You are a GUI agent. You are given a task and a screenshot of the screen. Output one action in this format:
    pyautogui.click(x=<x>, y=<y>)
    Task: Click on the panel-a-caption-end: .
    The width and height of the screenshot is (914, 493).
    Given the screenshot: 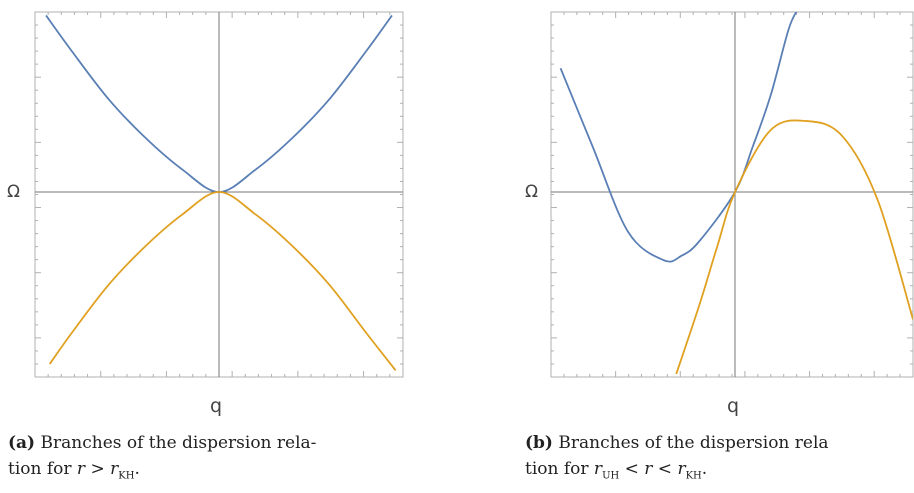 What is the action you would take?
    pyautogui.click(x=137, y=469)
    